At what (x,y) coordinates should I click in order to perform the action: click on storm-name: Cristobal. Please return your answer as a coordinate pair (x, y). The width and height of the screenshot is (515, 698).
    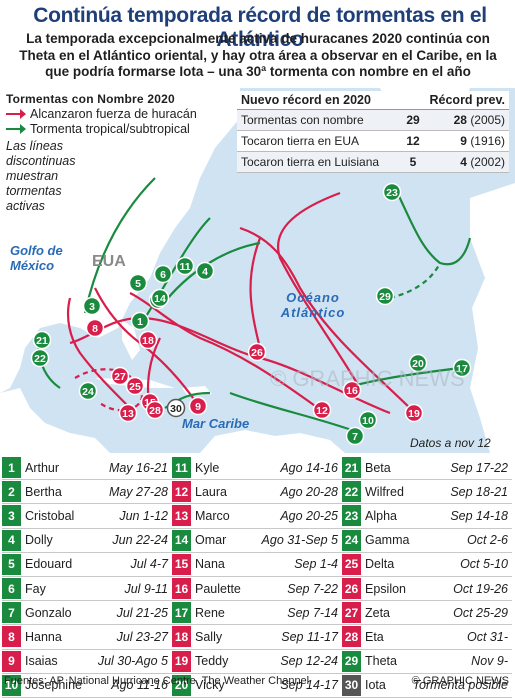
    Looking at the image, I should click on (50, 515).